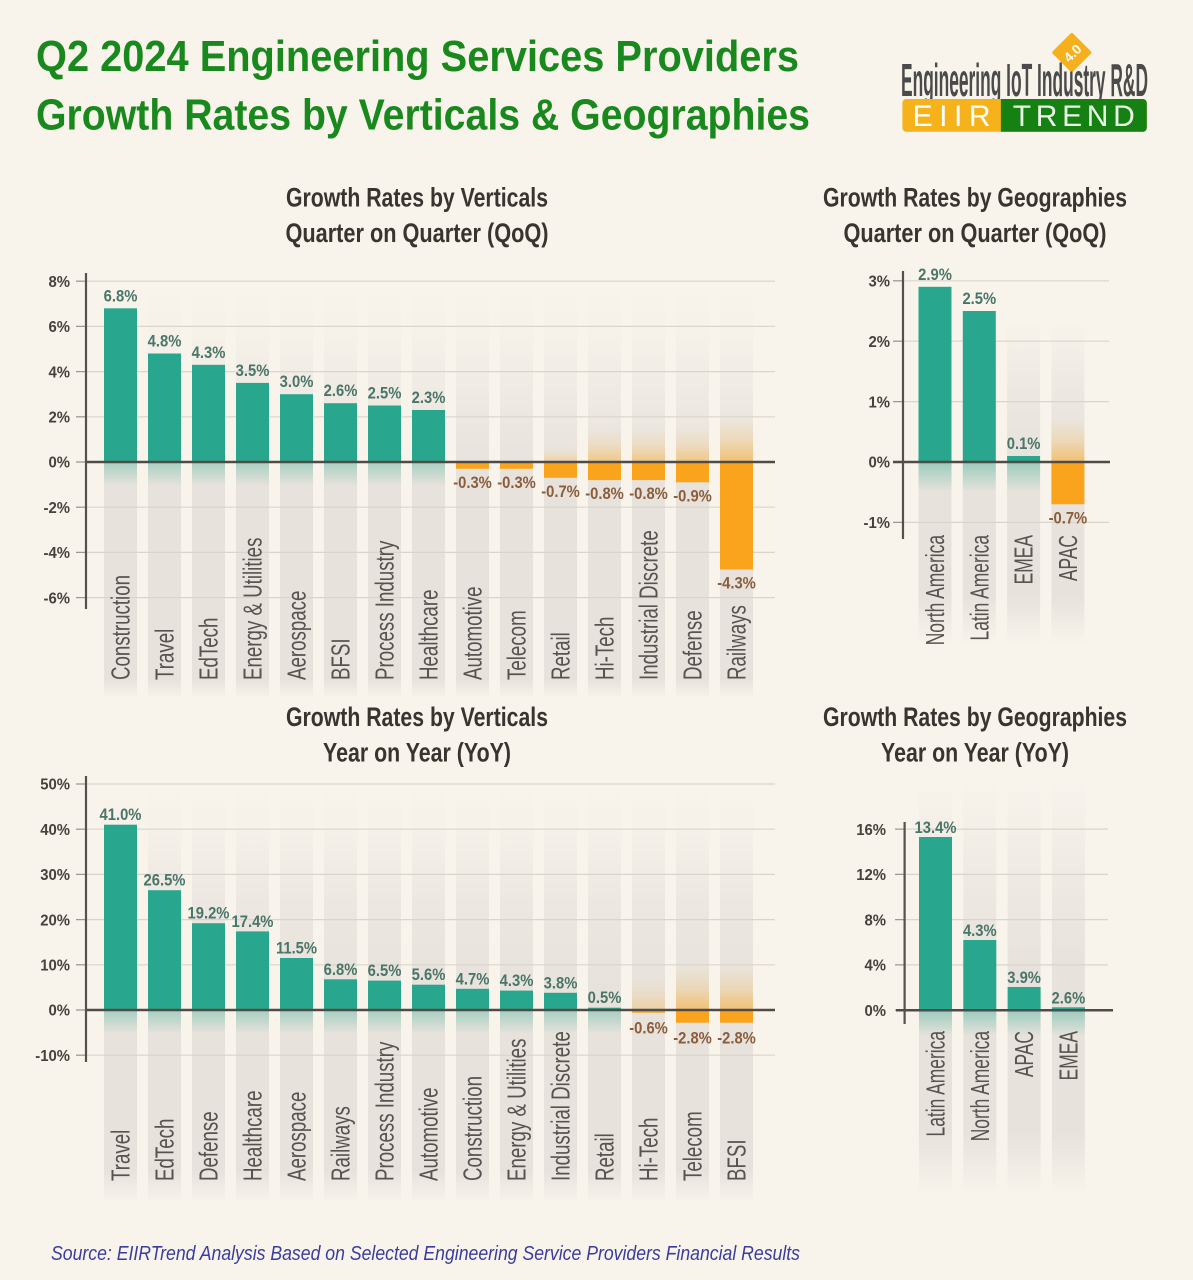  What do you see at coordinates (57, 599) in the screenshot?
I see `svg-text: -6%` at bounding box center [57, 599].